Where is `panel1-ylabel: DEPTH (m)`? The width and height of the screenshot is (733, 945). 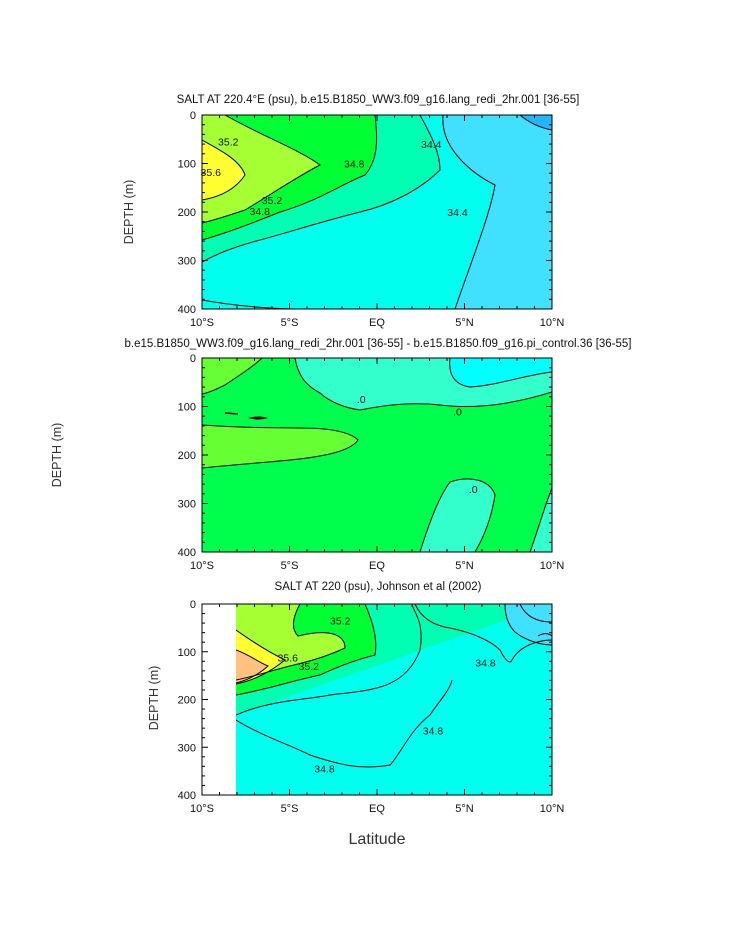 panel1-ylabel: DEPTH (m) is located at coordinates (129, 212).